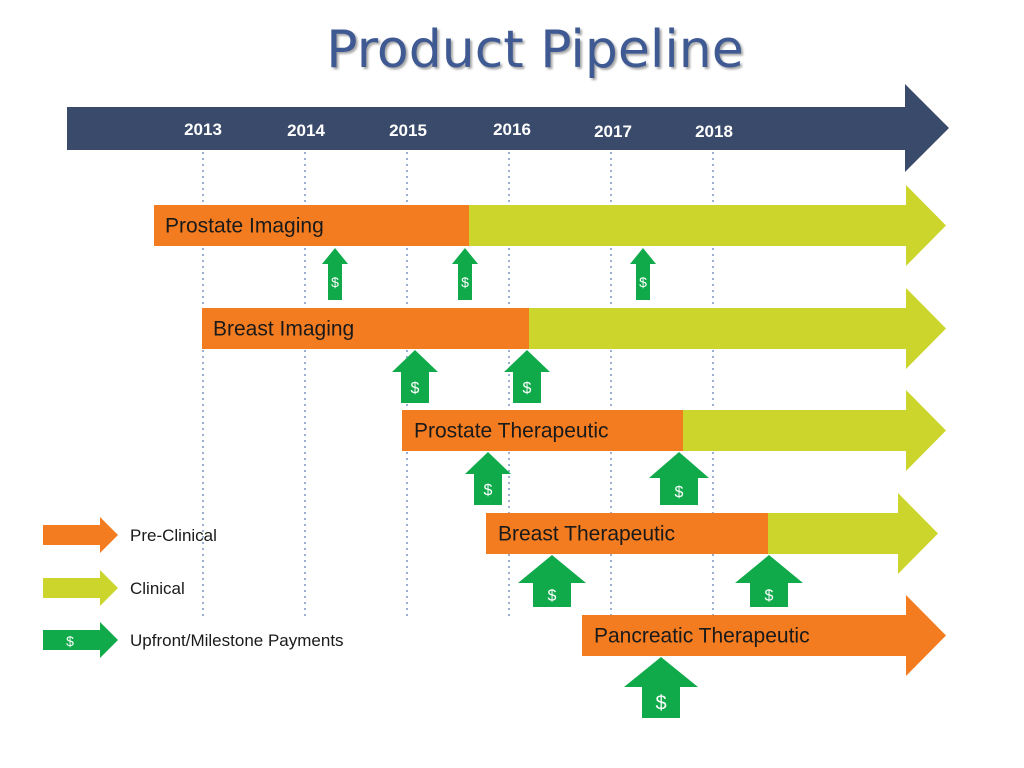 The image size is (1024, 768). I want to click on legend-swatch-preclinical, so click(80, 535).